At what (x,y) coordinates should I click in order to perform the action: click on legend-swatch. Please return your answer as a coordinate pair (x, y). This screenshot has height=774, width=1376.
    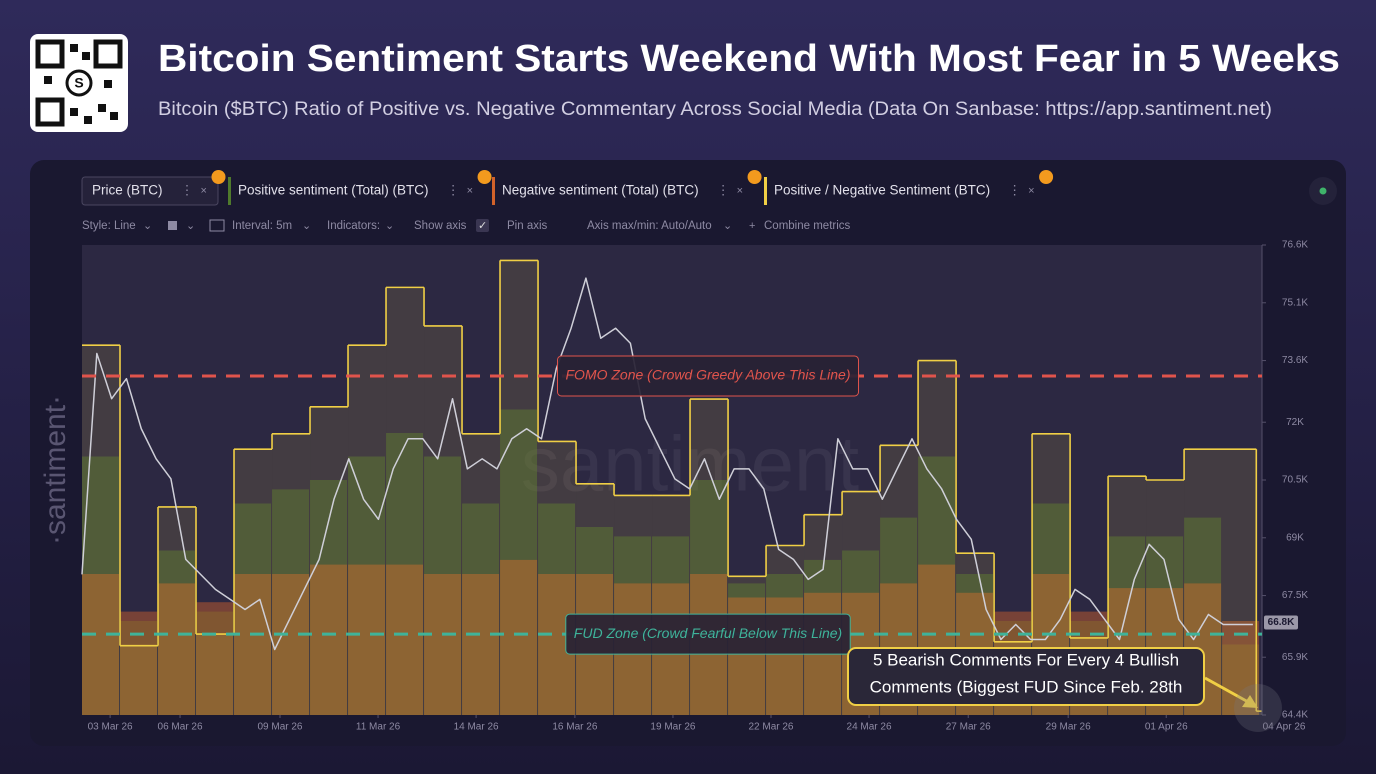
    Looking at the image, I should click on (493, 191).